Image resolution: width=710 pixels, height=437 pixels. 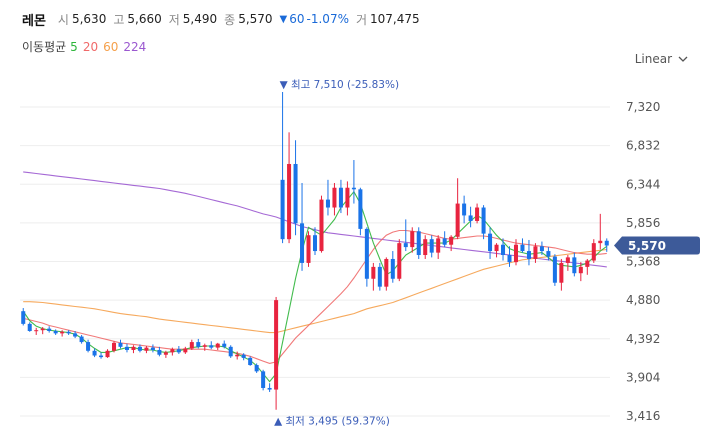 What do you see at coordinates (643, 146) in the screenshot?
I see `y-tick-label: 6,832` at bounding box center [643, 146].